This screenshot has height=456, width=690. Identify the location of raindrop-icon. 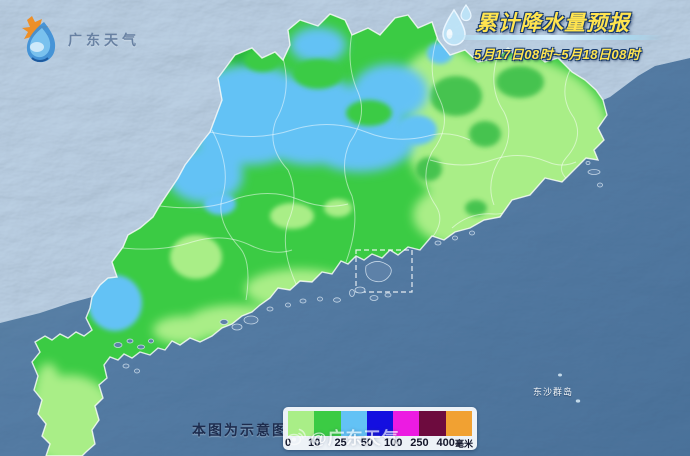
(457, 25).